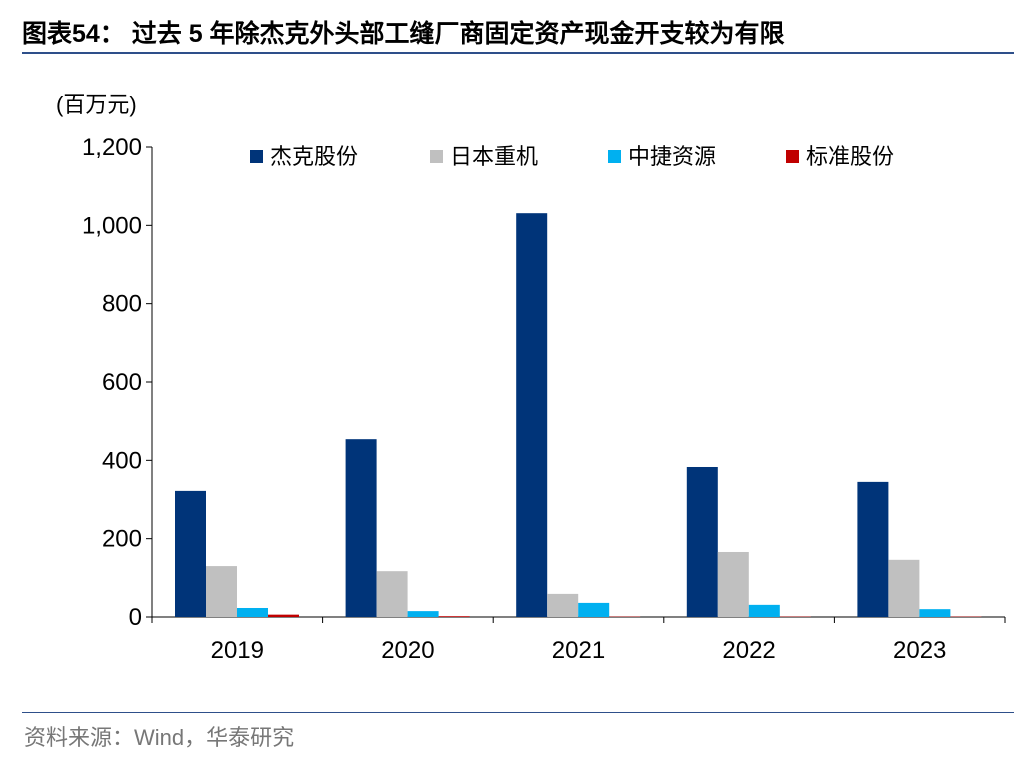 The height and width of the screenshot is (760, 1036). Describe the element at coordinates (518, 53) in the screenshot. I see `title-divider` at that location.